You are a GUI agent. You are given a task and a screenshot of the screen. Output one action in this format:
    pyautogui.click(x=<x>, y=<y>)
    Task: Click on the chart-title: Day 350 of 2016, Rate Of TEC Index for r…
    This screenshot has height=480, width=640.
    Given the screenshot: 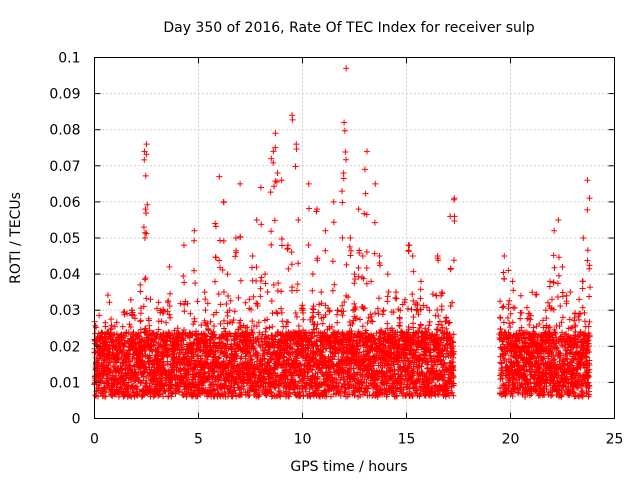 What is the action you would take?
    pyautogui.click(x=348, y=28)
    